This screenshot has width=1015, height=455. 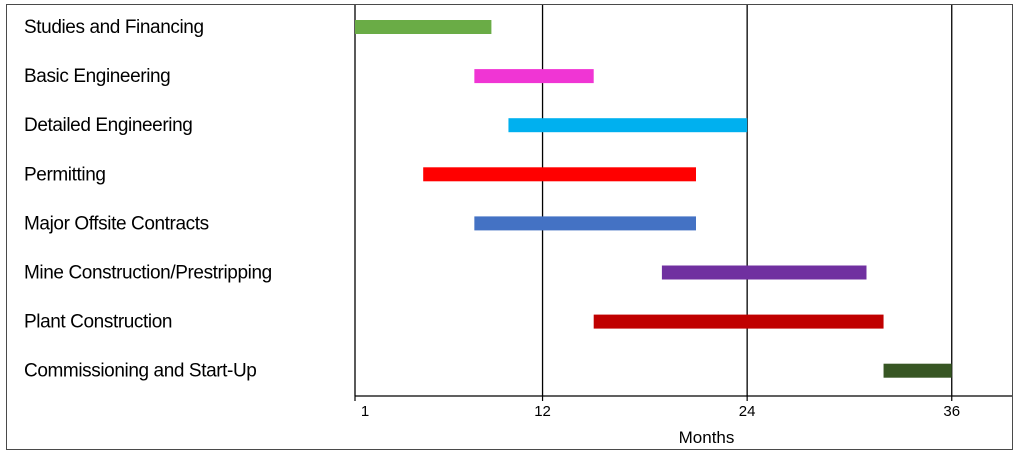 What do you see at coordinates (747, 411) in the screenshot?
I see `x-tick-label-24: 24` at bounding box center [747, 411].